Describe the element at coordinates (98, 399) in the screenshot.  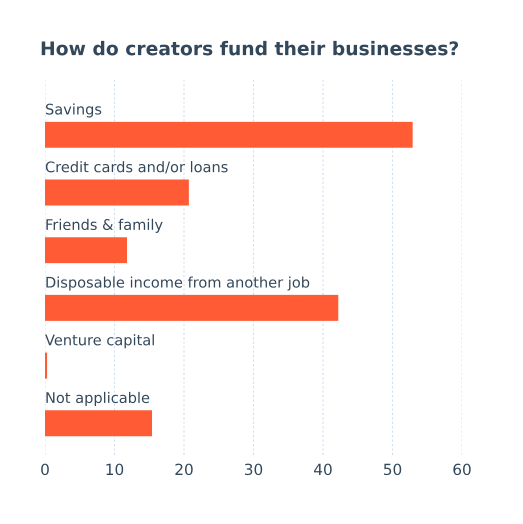
I see `y-tick-label: Not applicable` at that location.